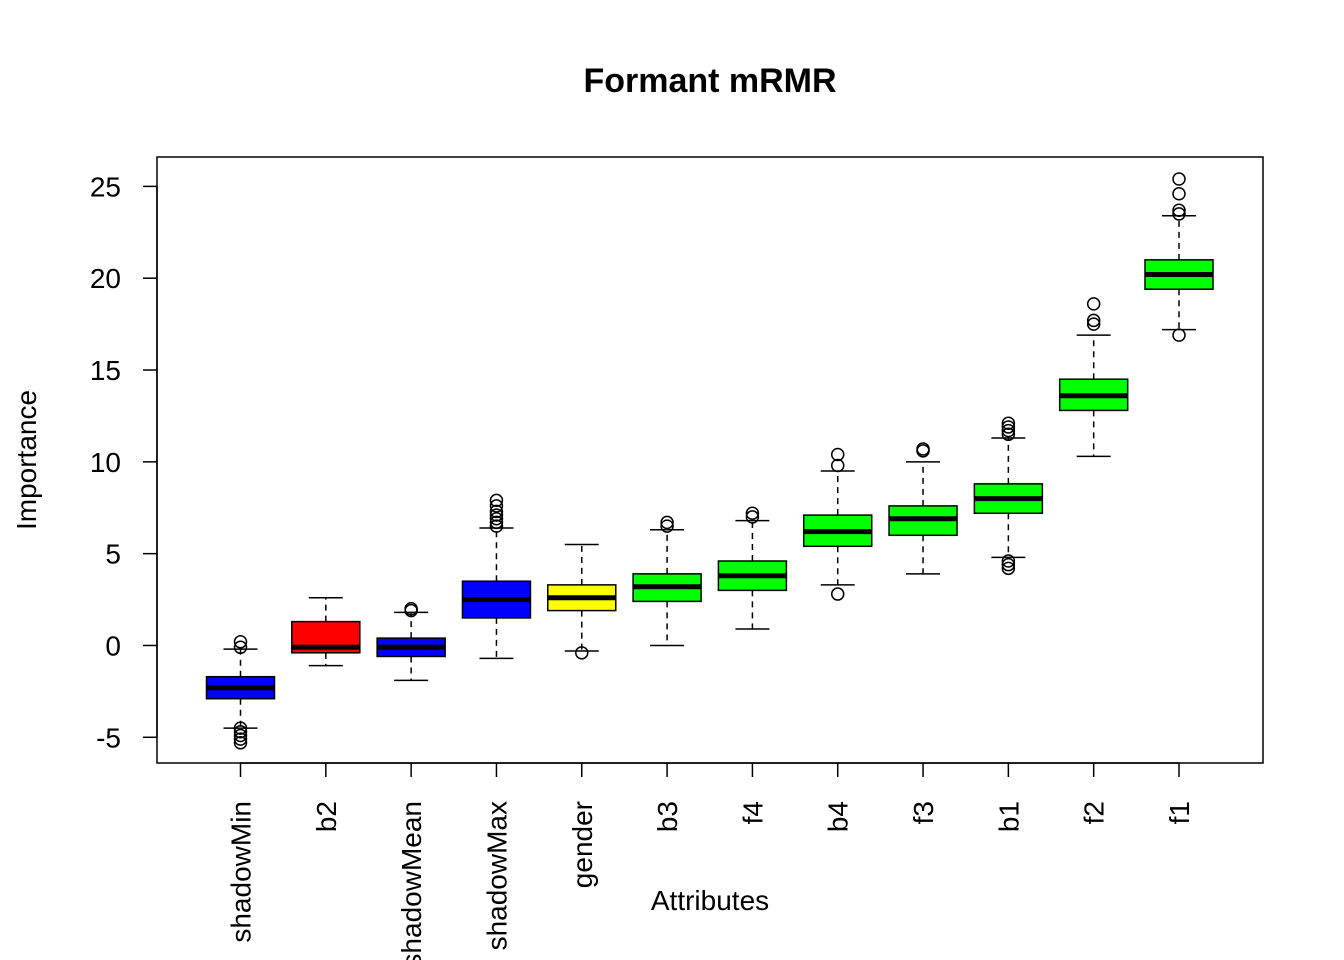 The image size is (1344, 960). What do you see at coordinates (1093, 377) in the screenshot?
I see `box-f2` at bounding box center [1093, 377].